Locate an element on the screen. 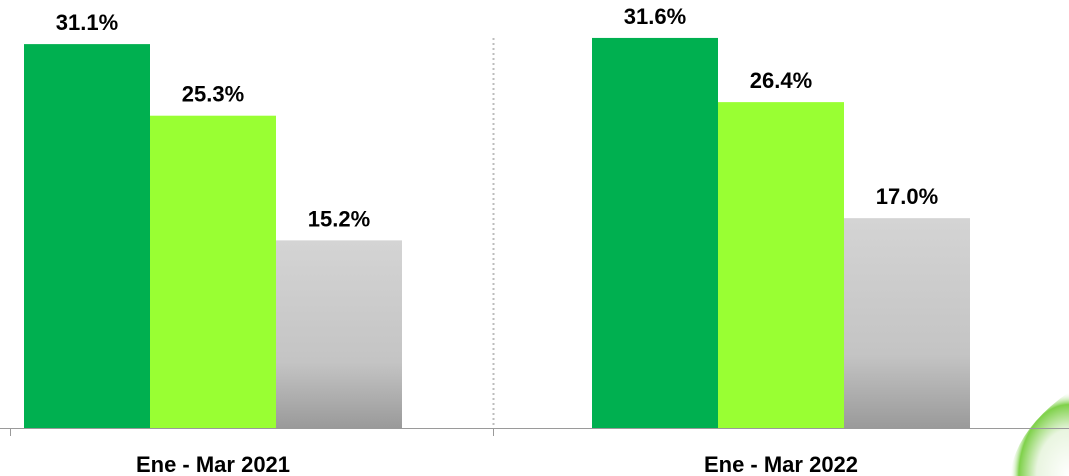 This screenshot has width=1069, height=476. data-label: 31.1% is located at coordinates (87, 22).